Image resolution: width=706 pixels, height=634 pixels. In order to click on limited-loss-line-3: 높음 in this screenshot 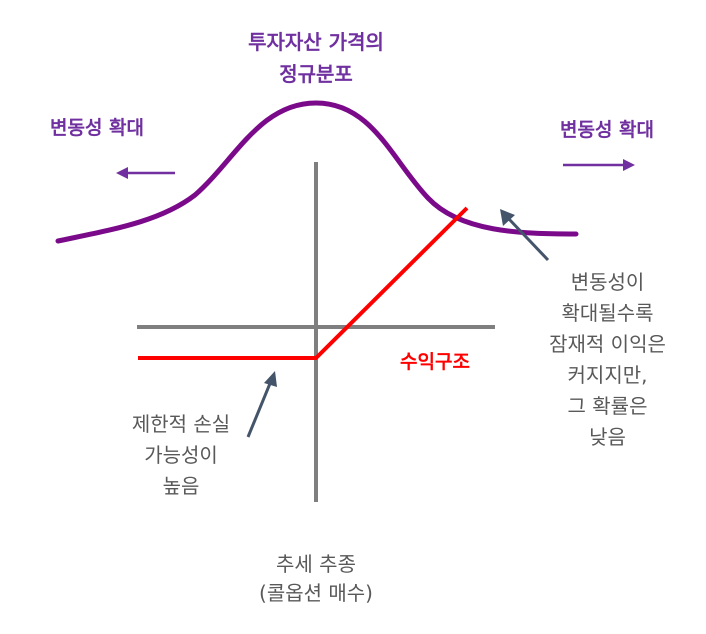, I will do `click(181, 486)`.